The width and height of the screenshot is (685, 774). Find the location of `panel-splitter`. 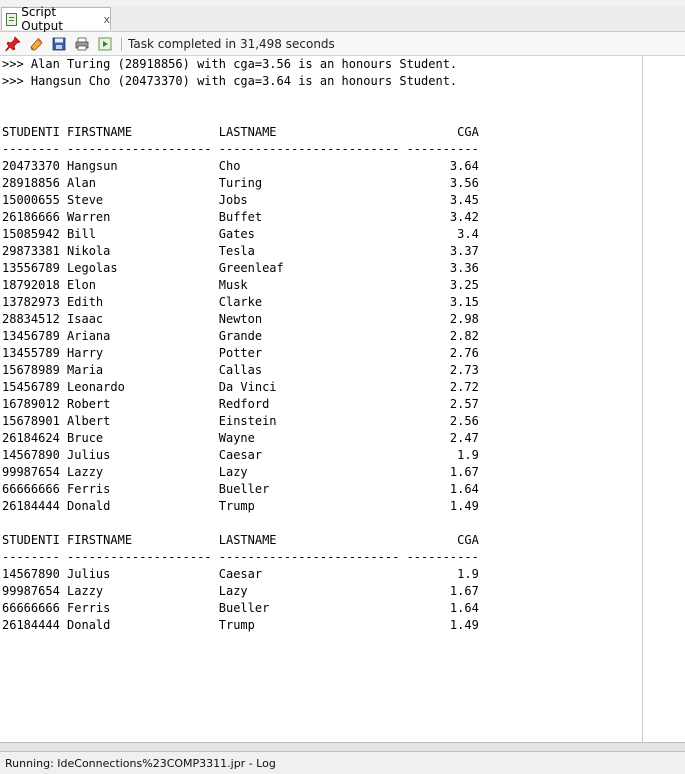

panel-splitter is located at coordinates (342, 747).